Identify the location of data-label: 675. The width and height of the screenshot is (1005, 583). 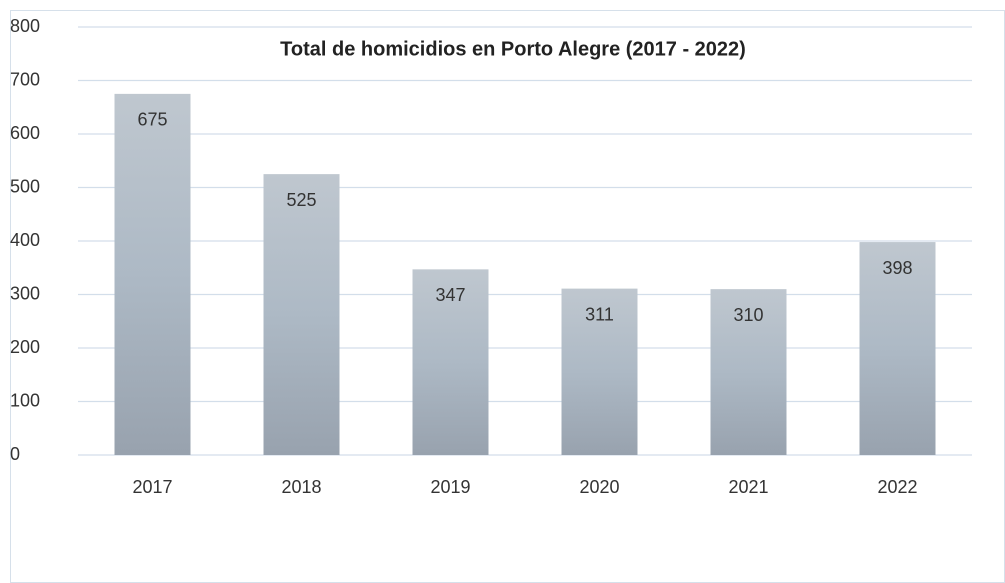
(152, 120).